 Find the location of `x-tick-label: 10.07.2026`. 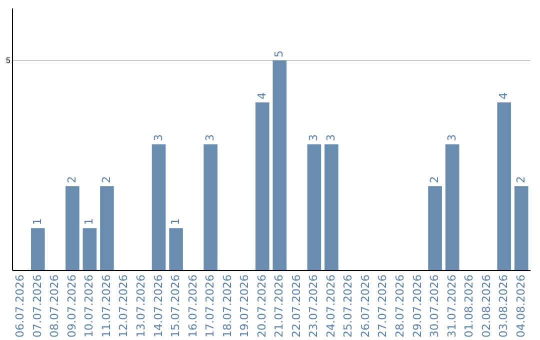

x-tick-label: 10.07.2026 is located at coordinates (89, 306).